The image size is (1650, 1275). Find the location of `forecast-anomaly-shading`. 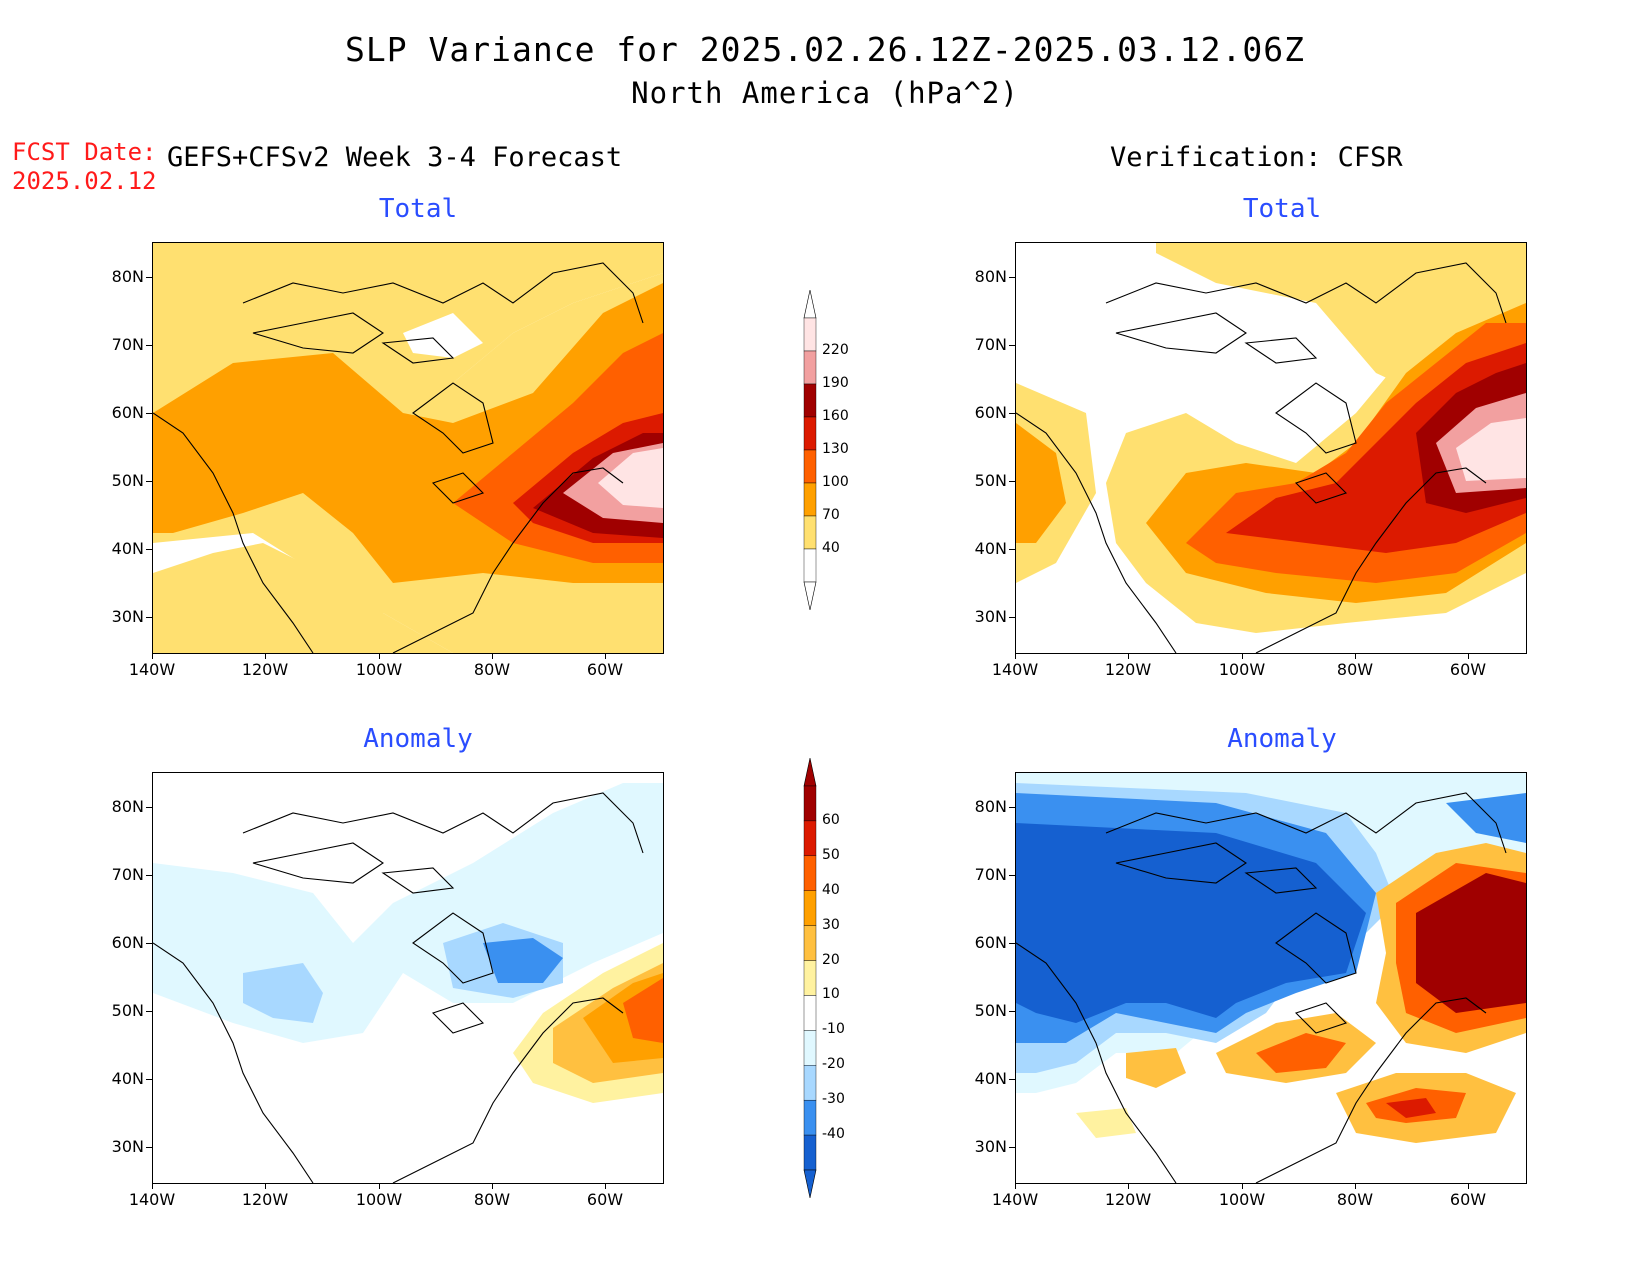

forecast-anomaly-shading is located at coordinates (408, 978).